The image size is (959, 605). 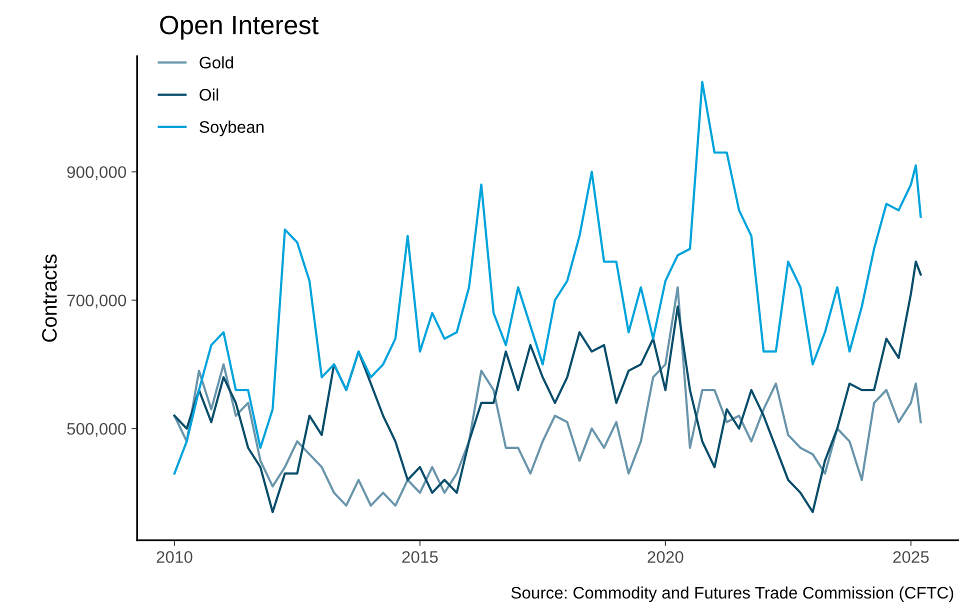 I want to click on y-tick-label: 900,000, so click(x=96, y=173).